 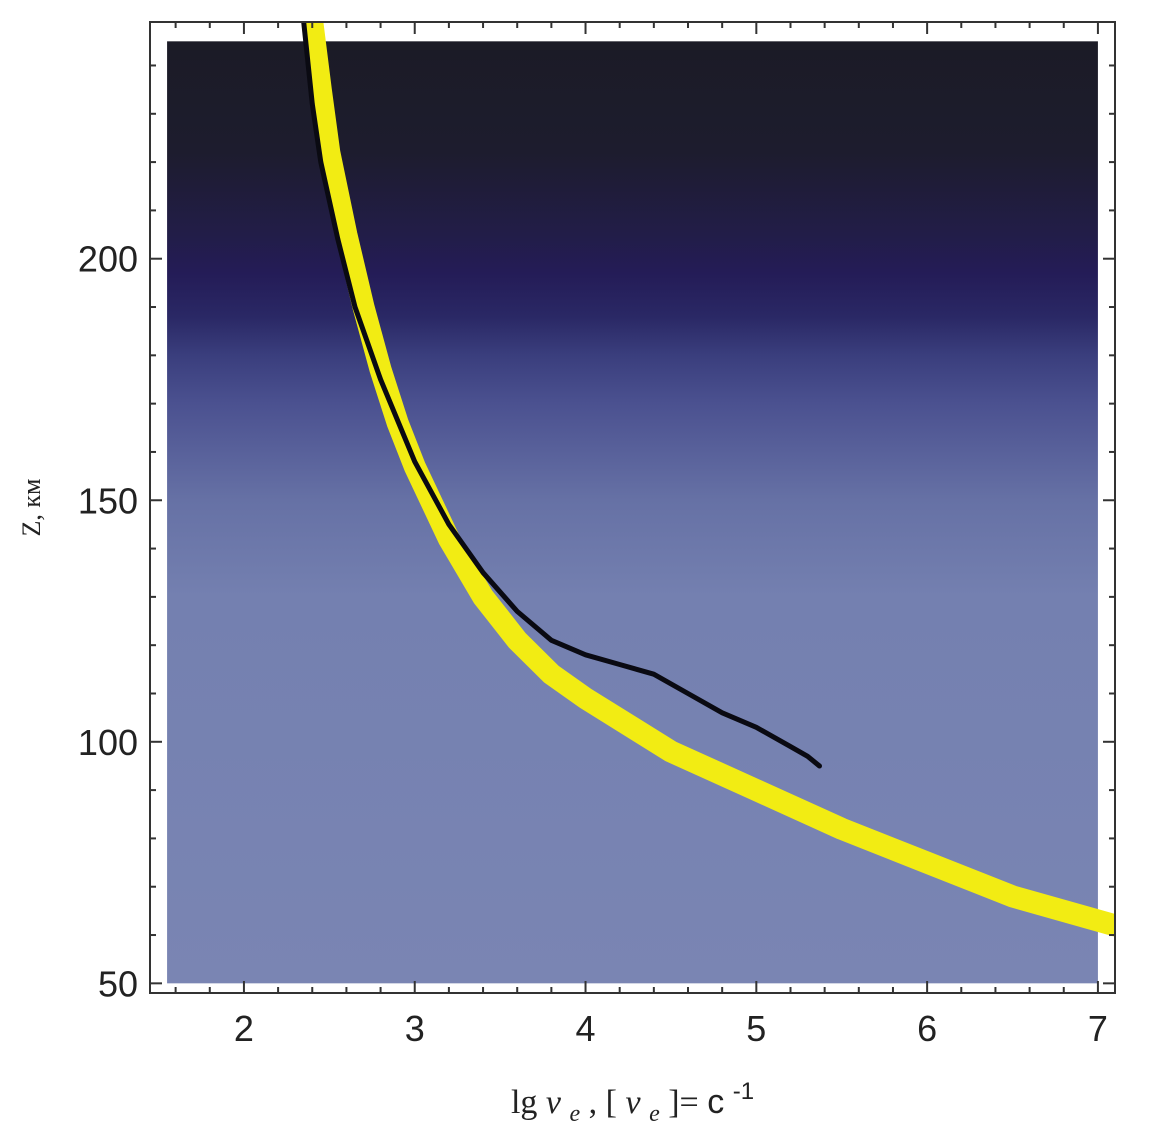 I want to click on x-axis-label: lg ν e , [ ν e ]= c -1, so click(x=632, y=1103).